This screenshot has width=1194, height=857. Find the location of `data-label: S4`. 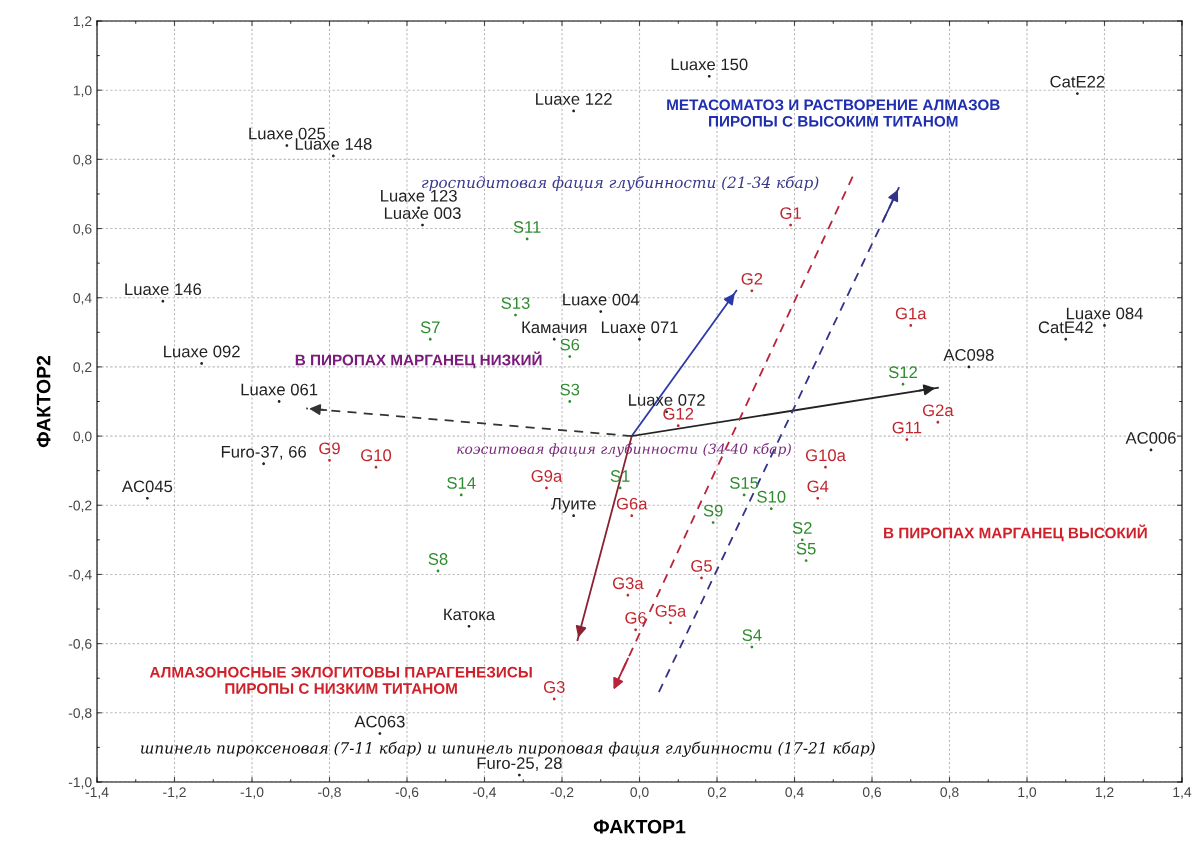

data-label: S4 is located at coordinates (752, 635).